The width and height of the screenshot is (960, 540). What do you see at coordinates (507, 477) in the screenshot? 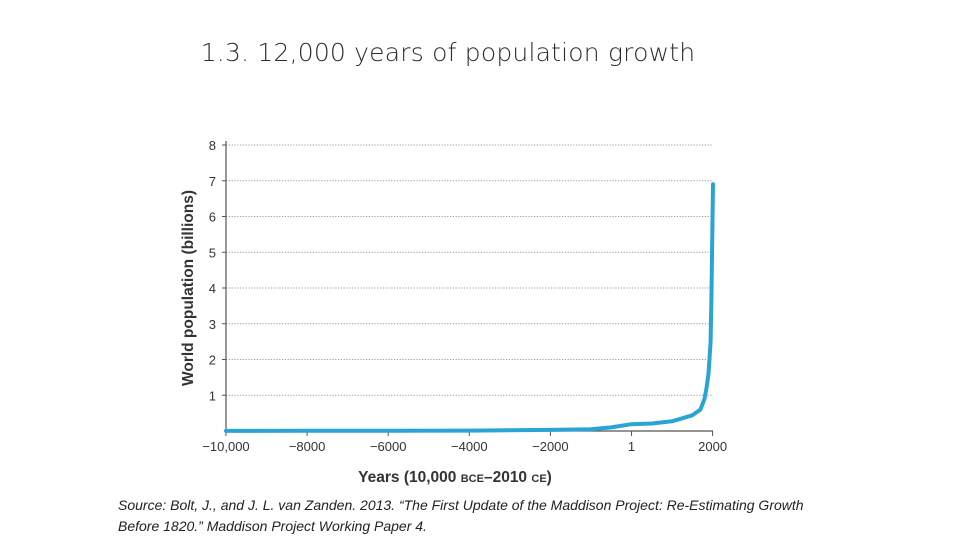
I see `x-axis-label-mid: –2010` at bounding box center [507, 477].